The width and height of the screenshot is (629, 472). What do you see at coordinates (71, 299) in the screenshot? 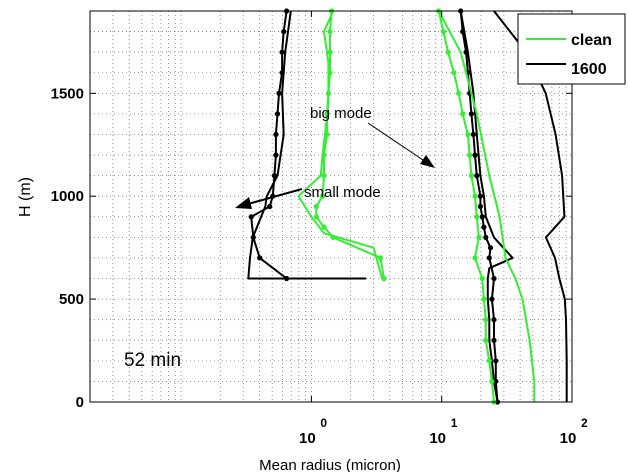
I see `y-tick-label: 500` at bounding box center [71, 299].